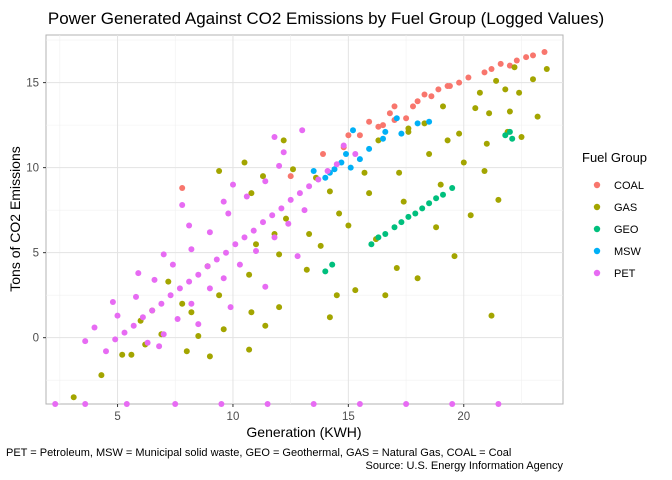  What do you see at coordinates (597, 185) in the screenshot?
I see `legend-swatch-coal` at bounding box center [597, 185].